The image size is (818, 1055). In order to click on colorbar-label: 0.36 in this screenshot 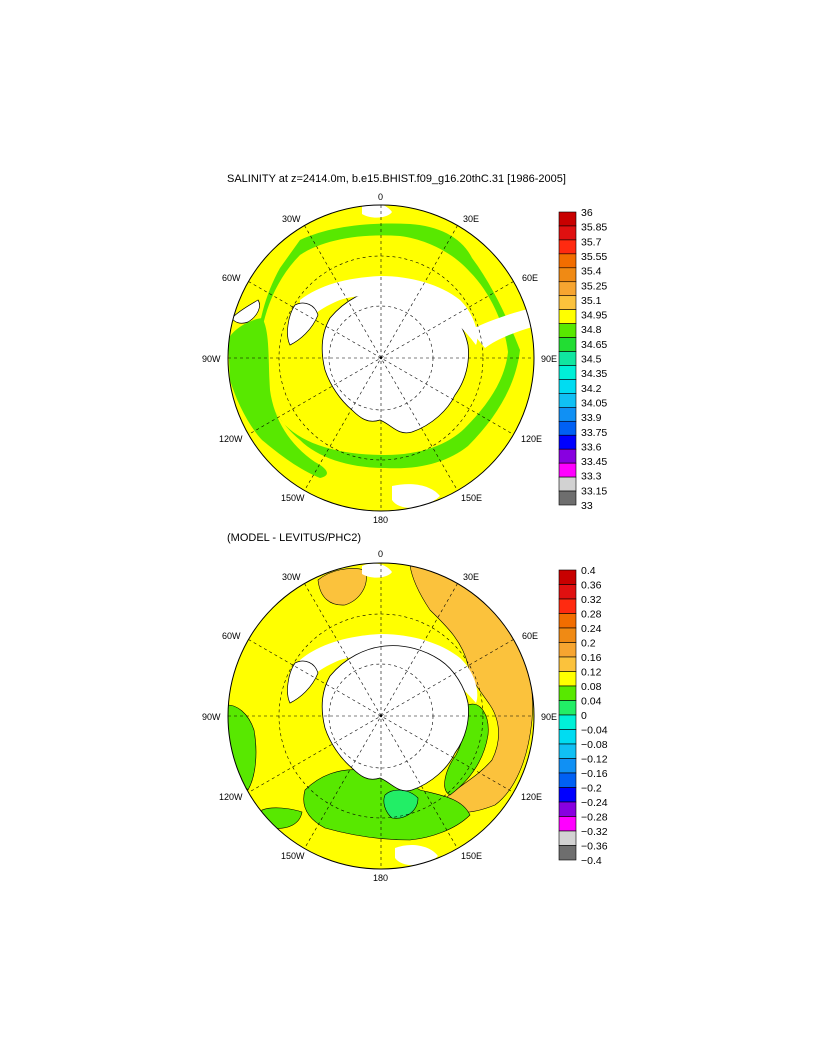, I will do `click(591, 586)`.